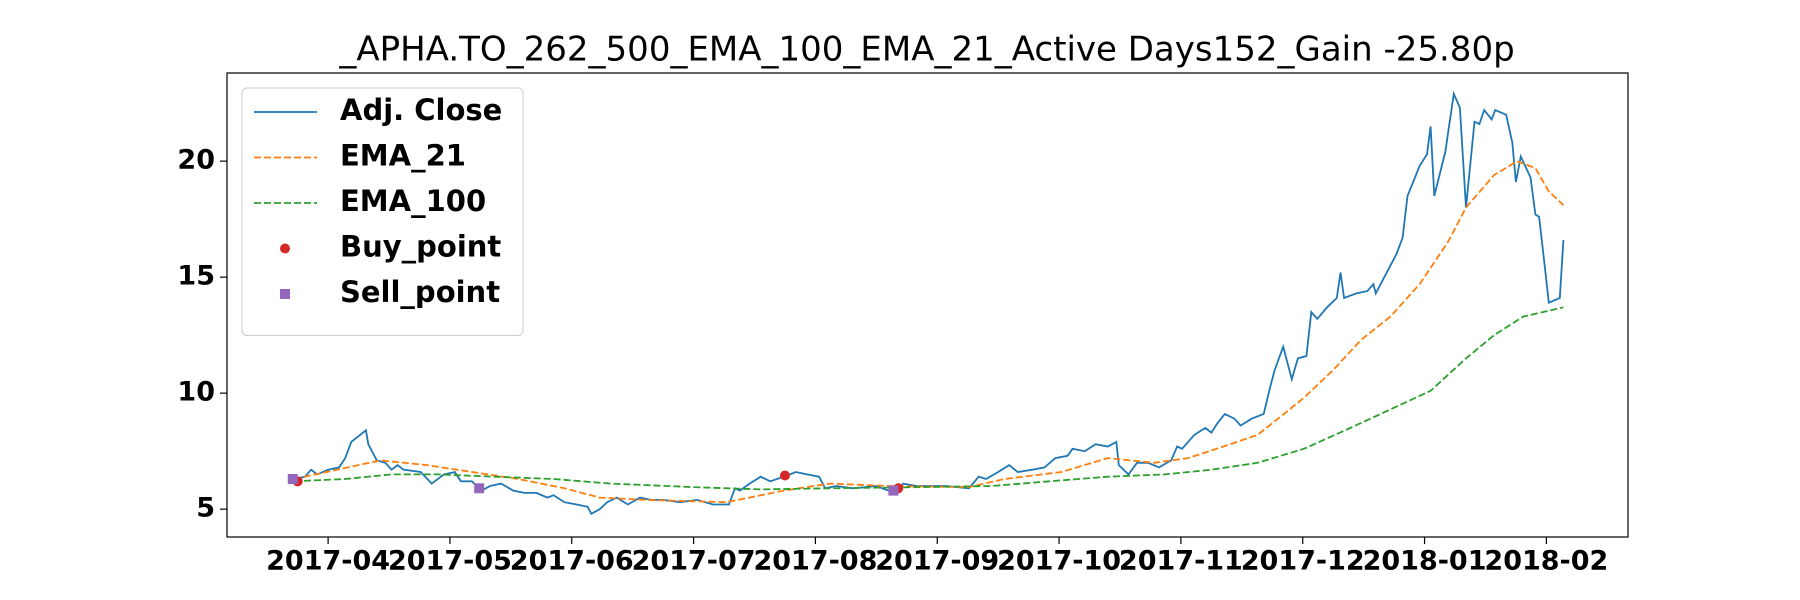 The width and height of the screenshot is (1800, 600). Describe the element at coordinates (1425, 561) in the screenshot. I see `x-tick-label: 2018-01` at that location.